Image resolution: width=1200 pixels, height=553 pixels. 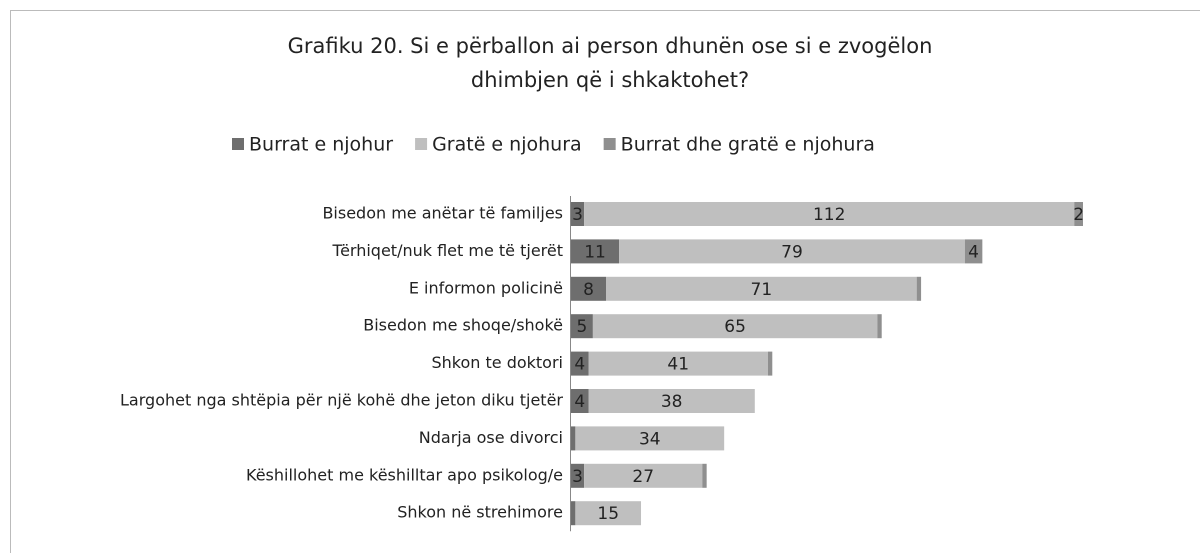 I want to click on data-label: 2, so click(x=1078, y=215).